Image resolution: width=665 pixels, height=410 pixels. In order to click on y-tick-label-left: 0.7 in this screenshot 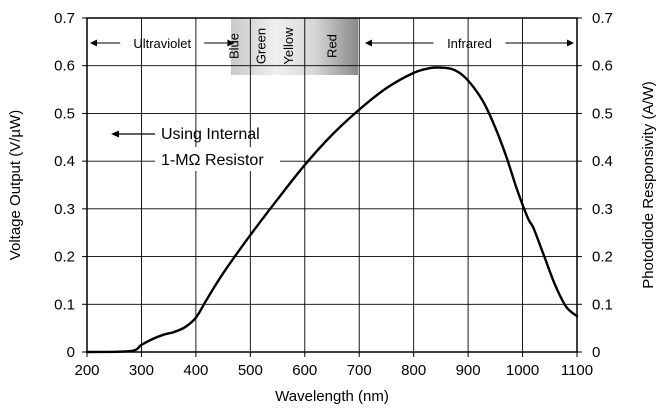, I will do `click(64, 18)`.